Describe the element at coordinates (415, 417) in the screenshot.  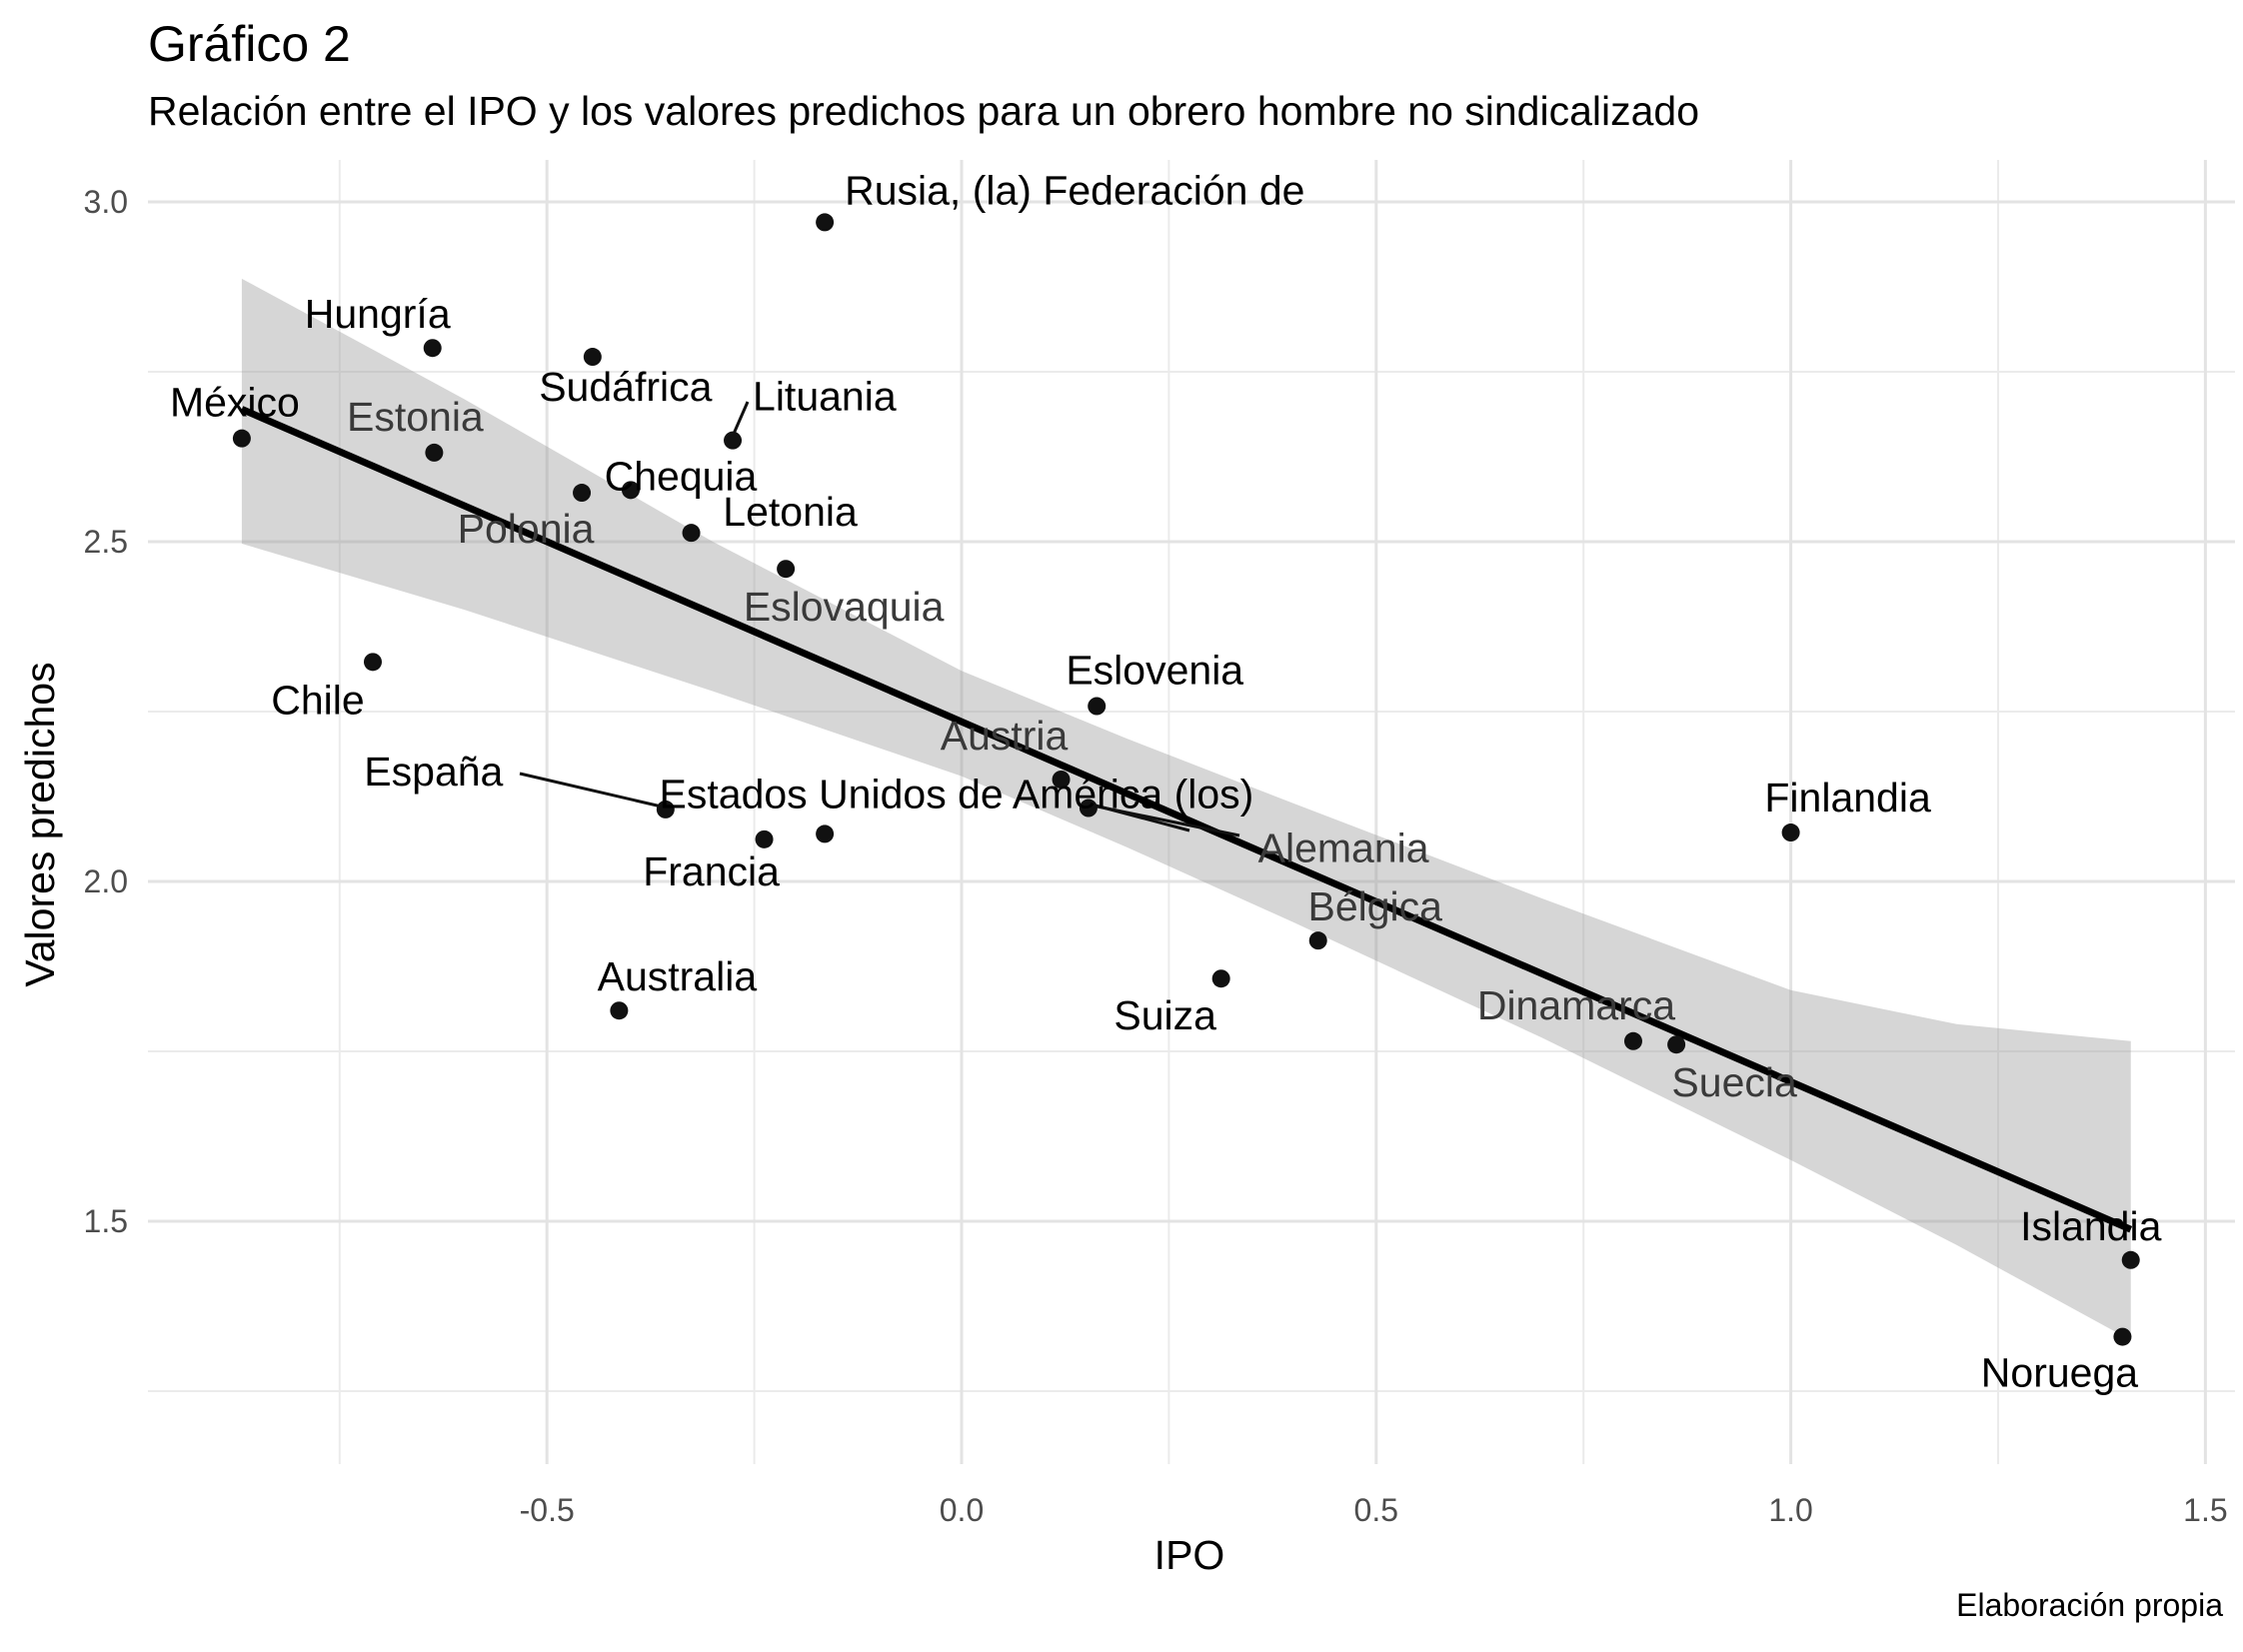
I see `label-estonia: Estonia` at that location.